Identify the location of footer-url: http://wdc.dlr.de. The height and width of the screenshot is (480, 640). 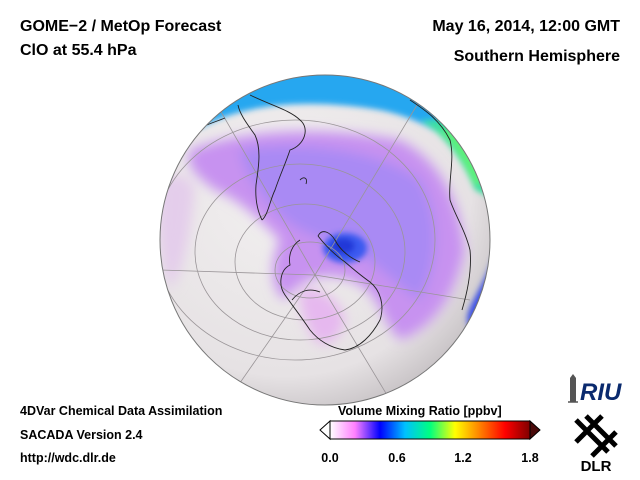
(68, 458).